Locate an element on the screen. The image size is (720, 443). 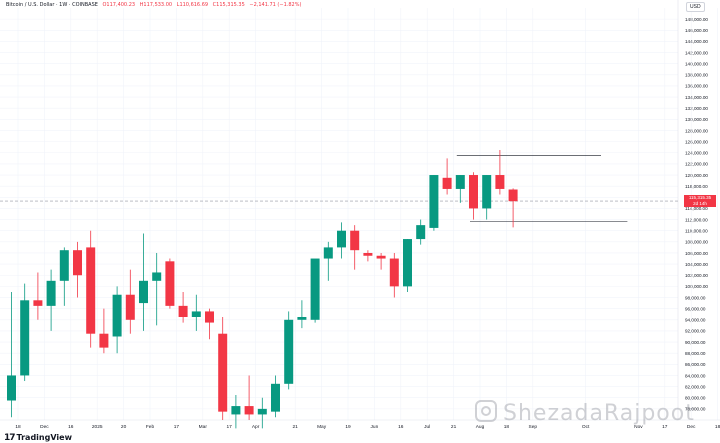
x-tick-label: 20 is located at coordinates (124, 427).